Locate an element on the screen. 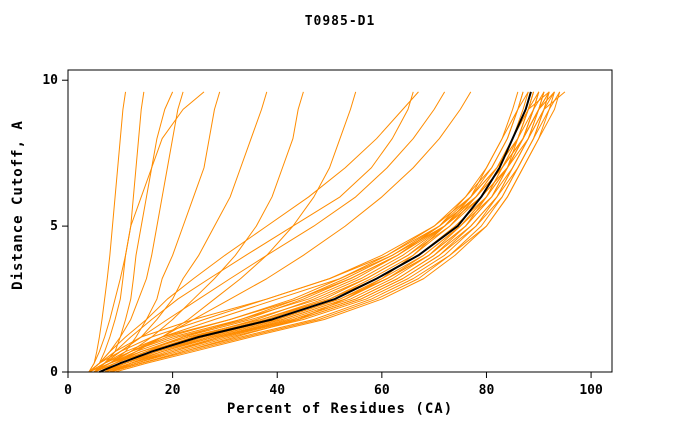 This screenshot has height=440, width=680. x-tick-label: 40 is located at coordinates (277, 390).